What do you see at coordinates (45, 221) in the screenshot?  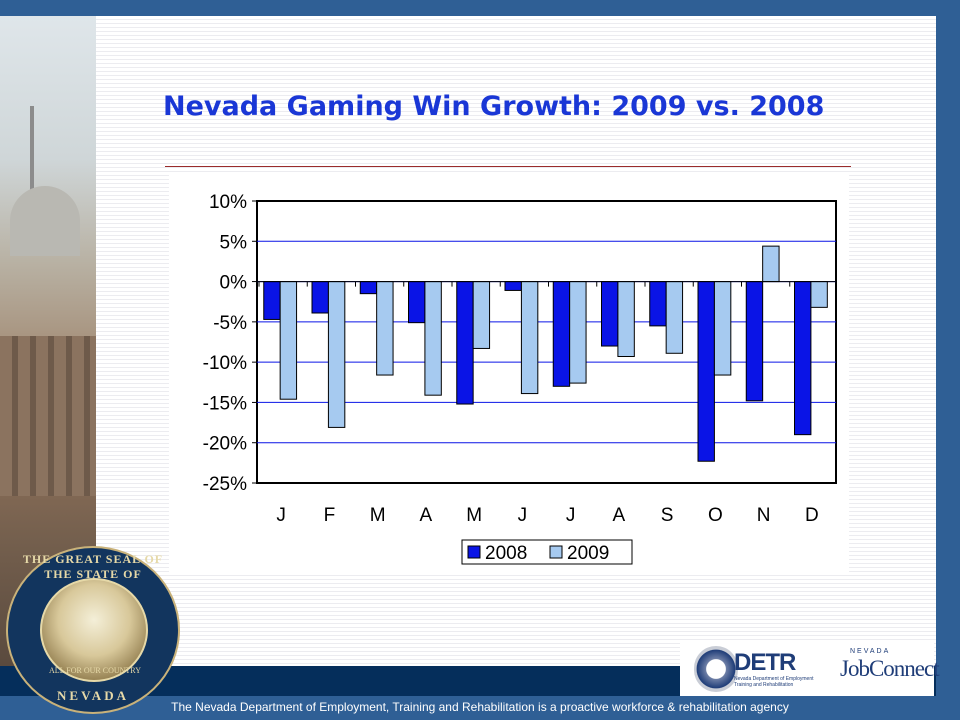 I see `capitol-dome` at bounding box center [45, 221].